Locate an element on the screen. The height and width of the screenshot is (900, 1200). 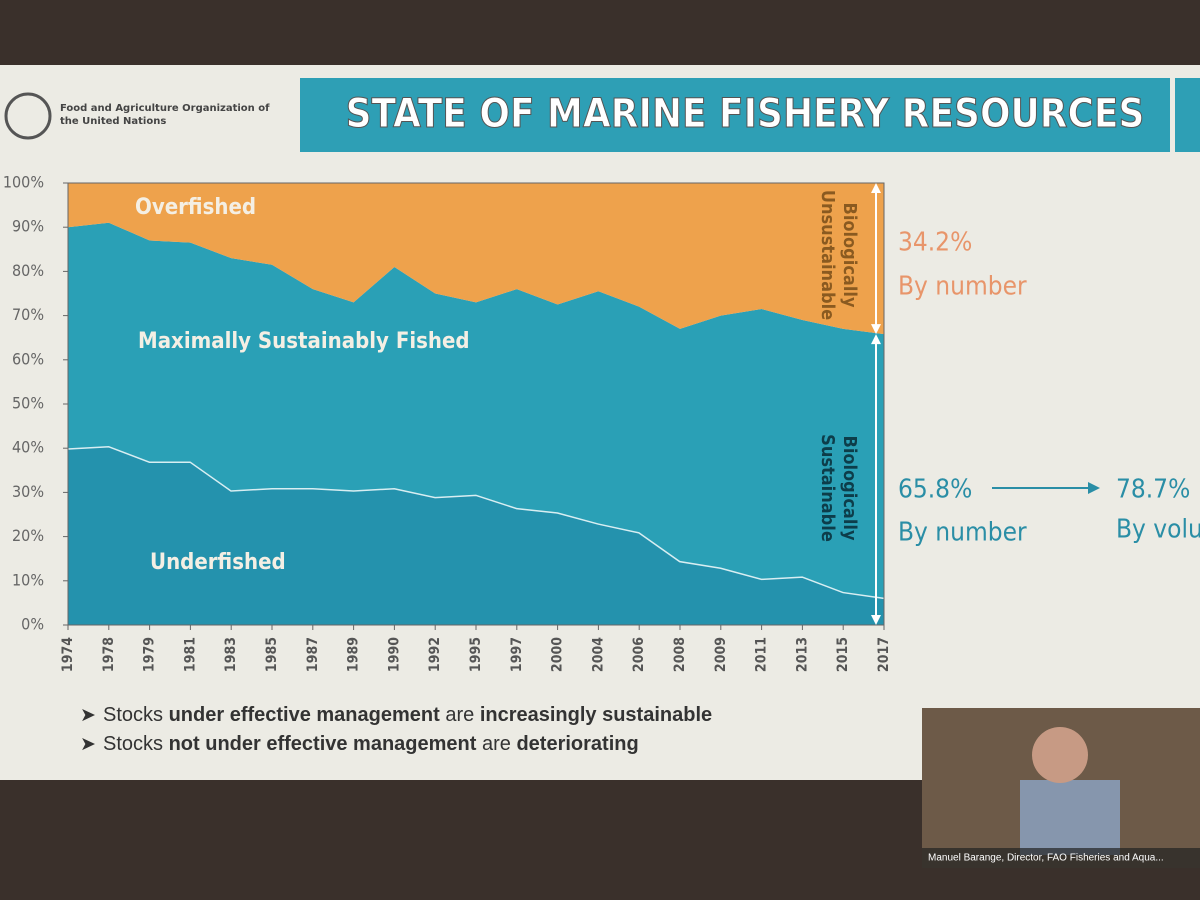
bullet-part: increasingly sustainable is located at coordinates (596, 715).